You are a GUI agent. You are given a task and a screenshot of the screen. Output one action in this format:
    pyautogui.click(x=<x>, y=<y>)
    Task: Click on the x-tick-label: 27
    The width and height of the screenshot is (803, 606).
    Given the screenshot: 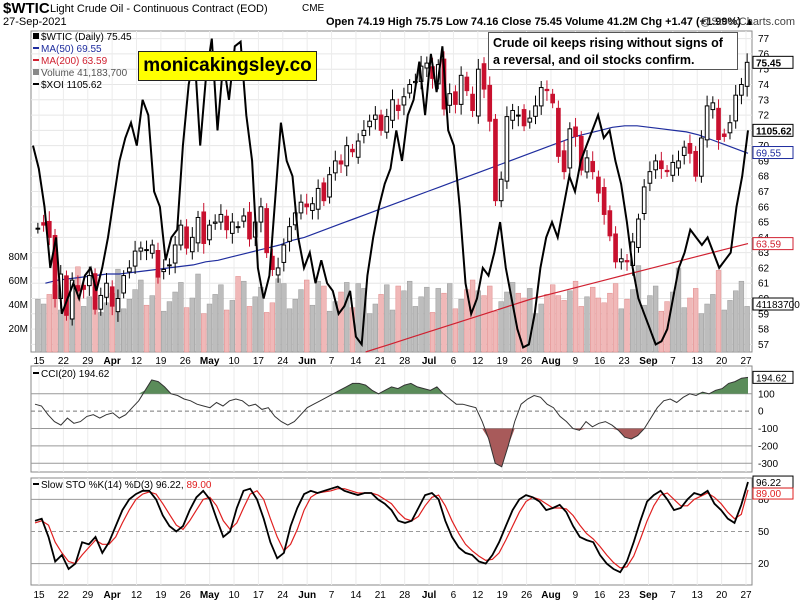 What is the action you would take?
    pyautogui.click(x=746, y=361)
    